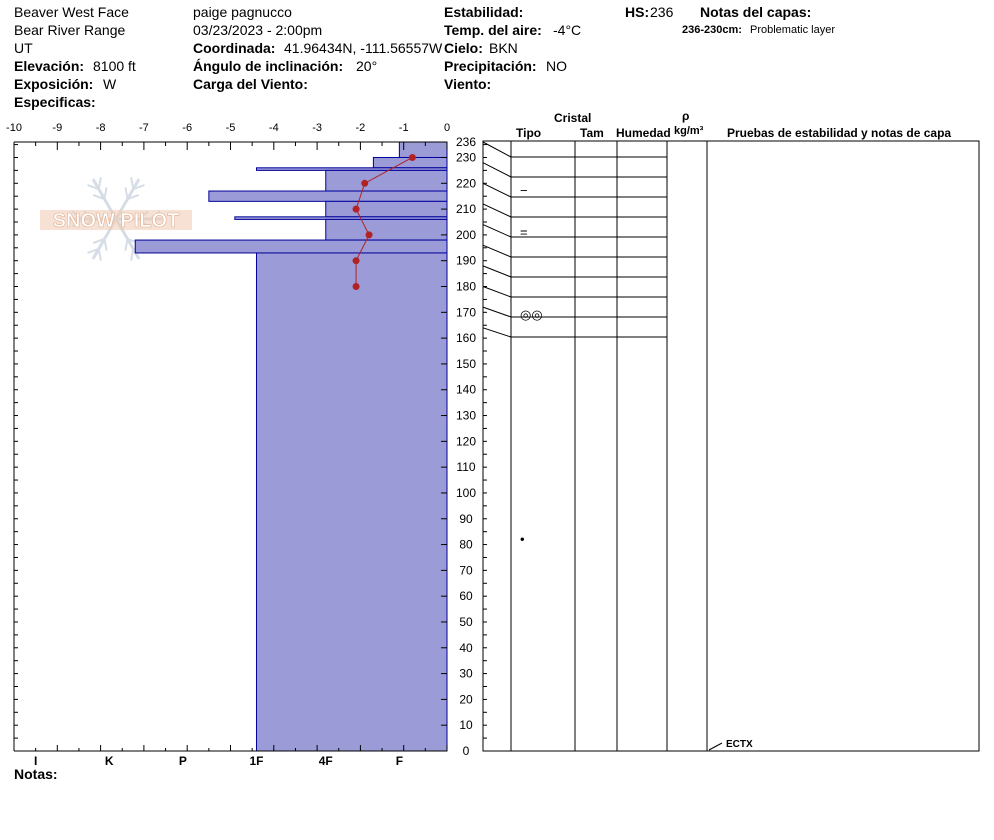 The width and height of the screenshot is (994, 840). I want to click on hardness-label: 4F, so click(326, 761).